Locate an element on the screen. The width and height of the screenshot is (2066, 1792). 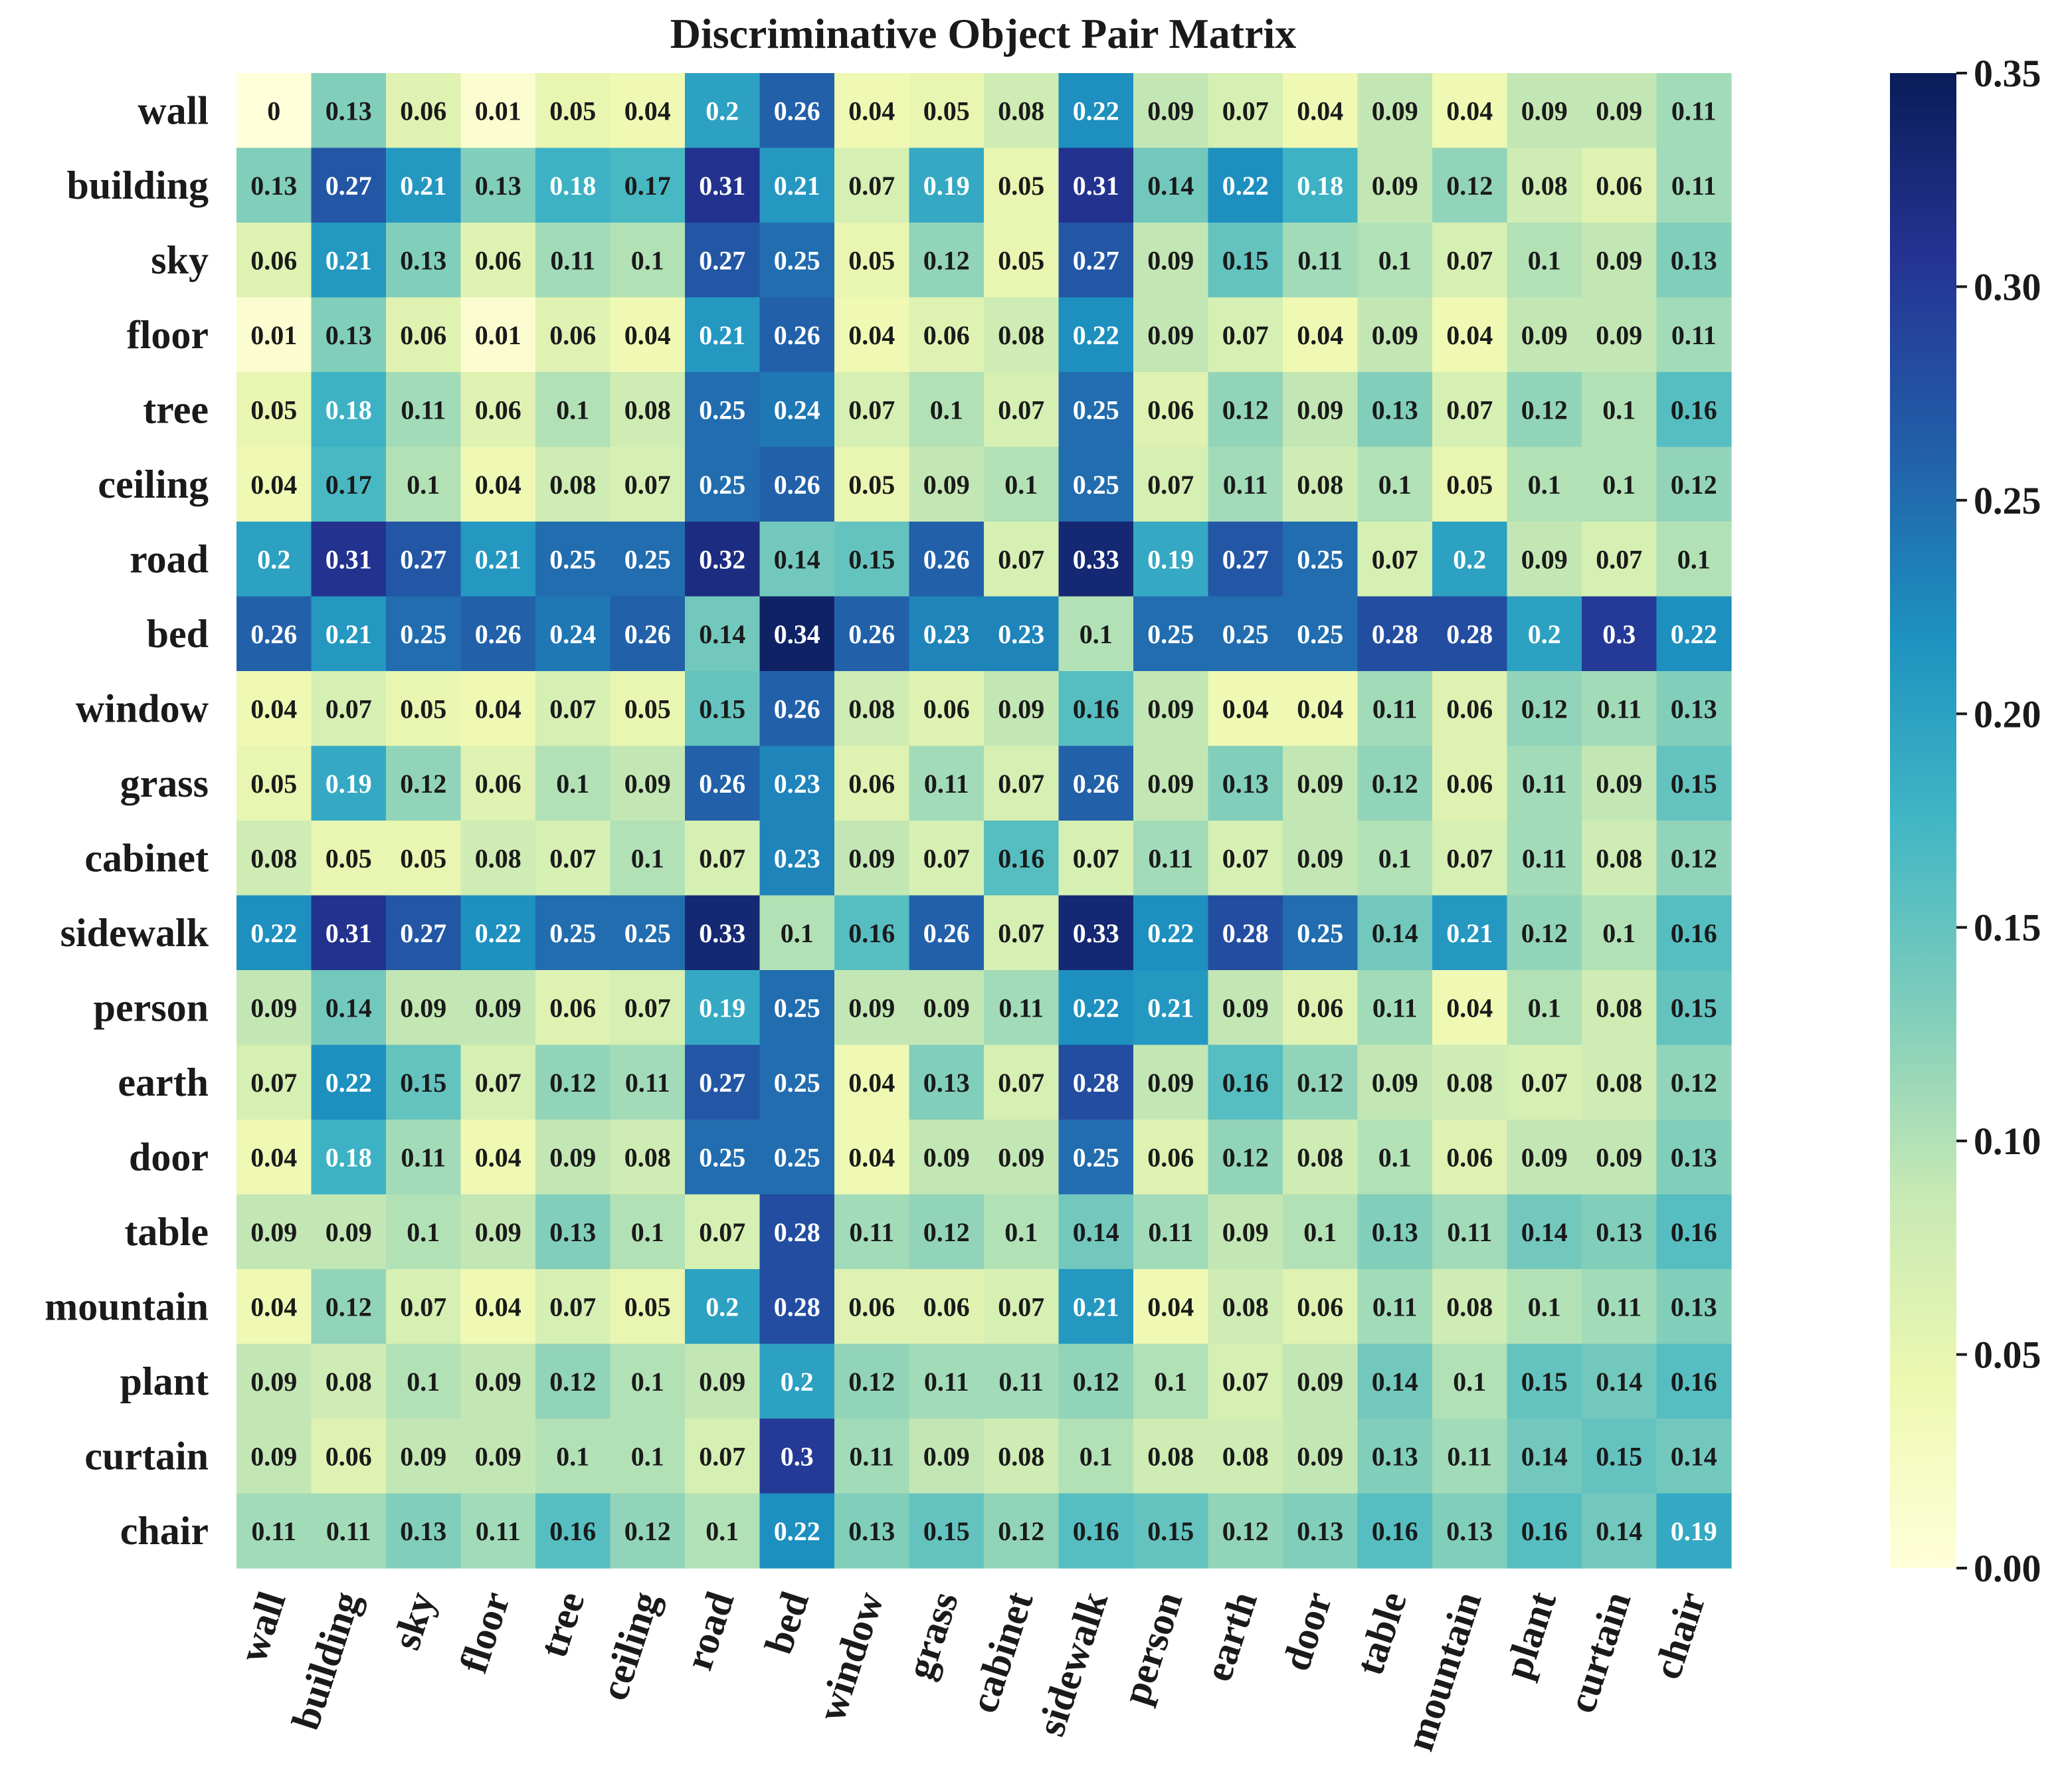
cell-value-label: 0.21 is located at coordinates (349, 634).